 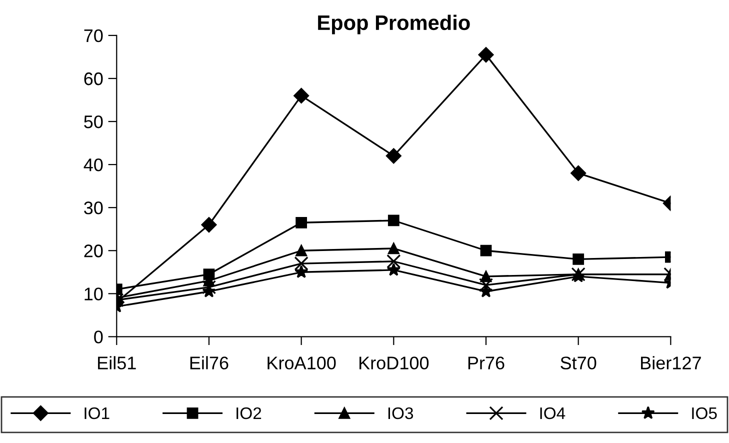 I want to click on y-tick-label: 0, so click(x=98, y=337).